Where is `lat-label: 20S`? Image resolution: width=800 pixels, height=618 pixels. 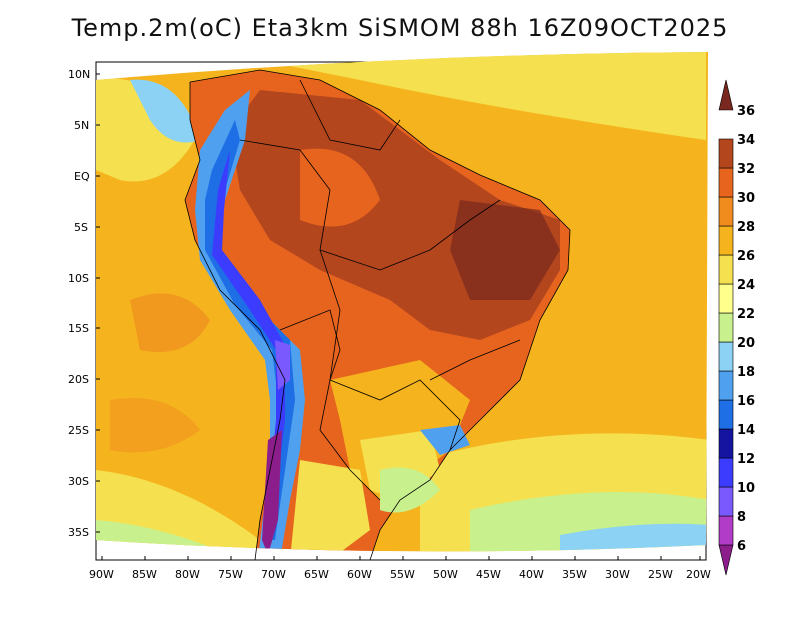 lat-label: 20S is located at coordinates (78, 379).